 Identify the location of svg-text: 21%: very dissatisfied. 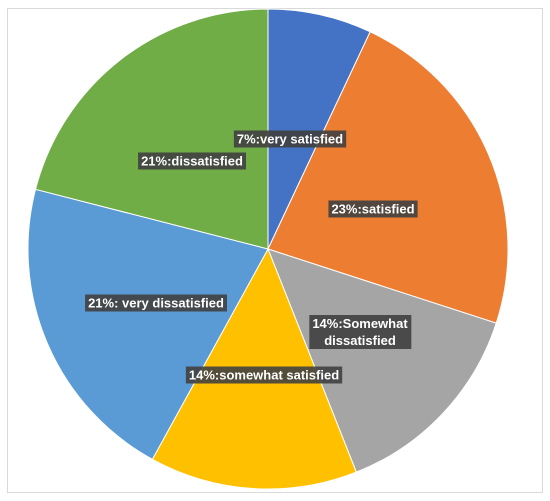
(156, 303).